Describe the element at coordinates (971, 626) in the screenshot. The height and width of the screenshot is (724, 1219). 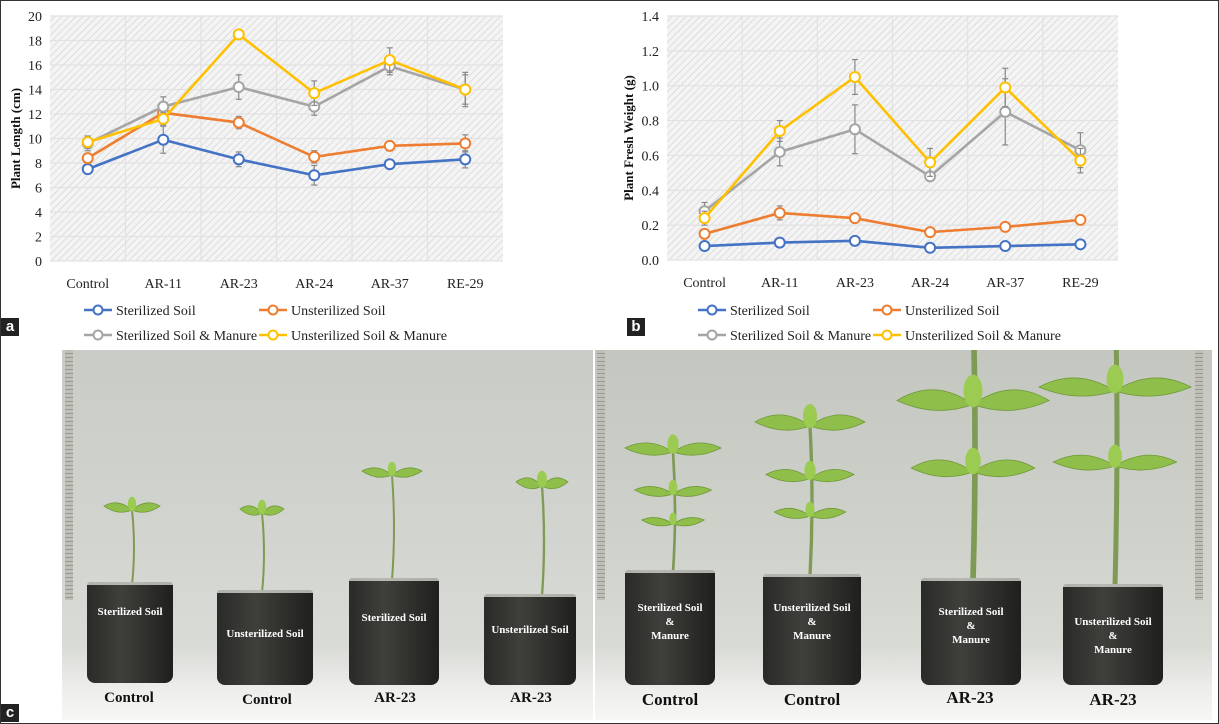
I see `pot-text: Sterilized Soil & Manure` at that location.